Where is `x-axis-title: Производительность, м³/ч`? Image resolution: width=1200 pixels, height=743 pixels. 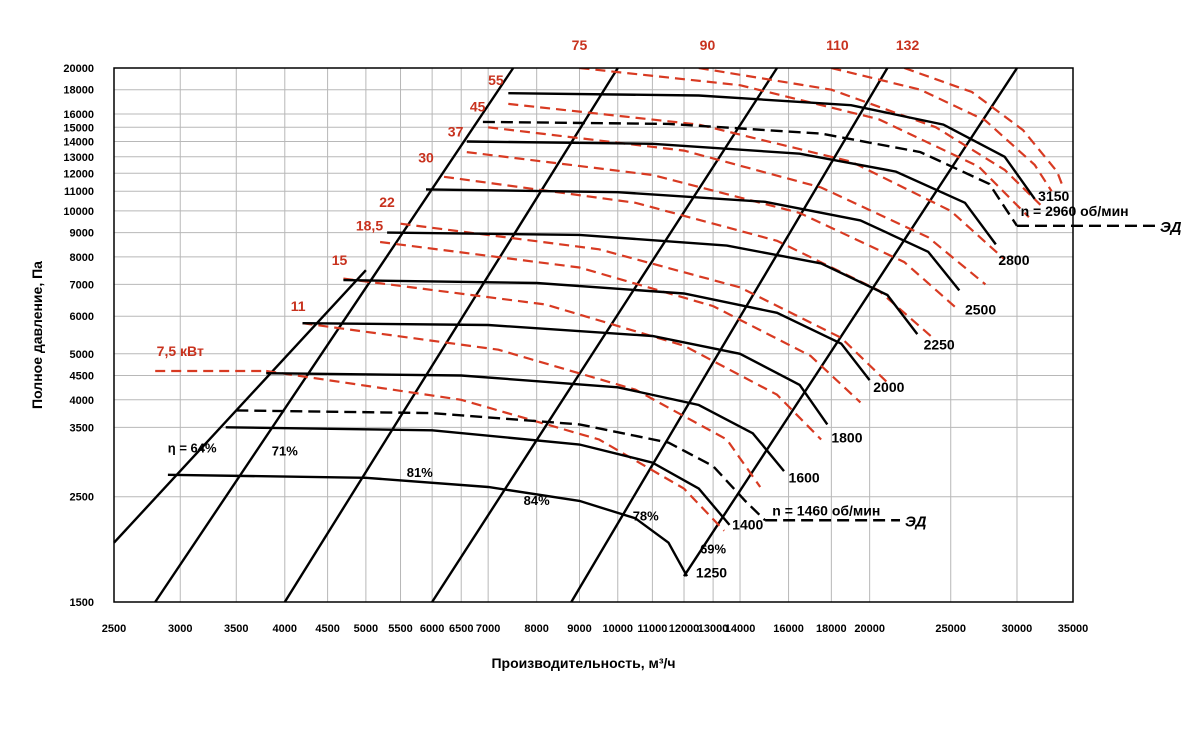 x-axis-title: Производительность, м³/ч is located at coordinates (583, 663).